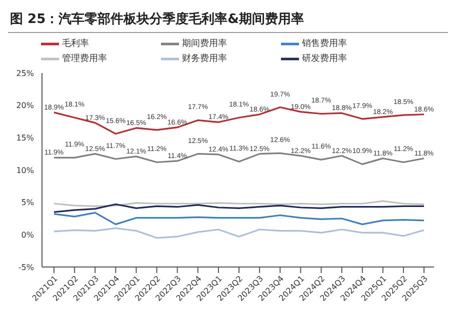  I want to click on legend-label: 研发费用率, so click(324, 58).